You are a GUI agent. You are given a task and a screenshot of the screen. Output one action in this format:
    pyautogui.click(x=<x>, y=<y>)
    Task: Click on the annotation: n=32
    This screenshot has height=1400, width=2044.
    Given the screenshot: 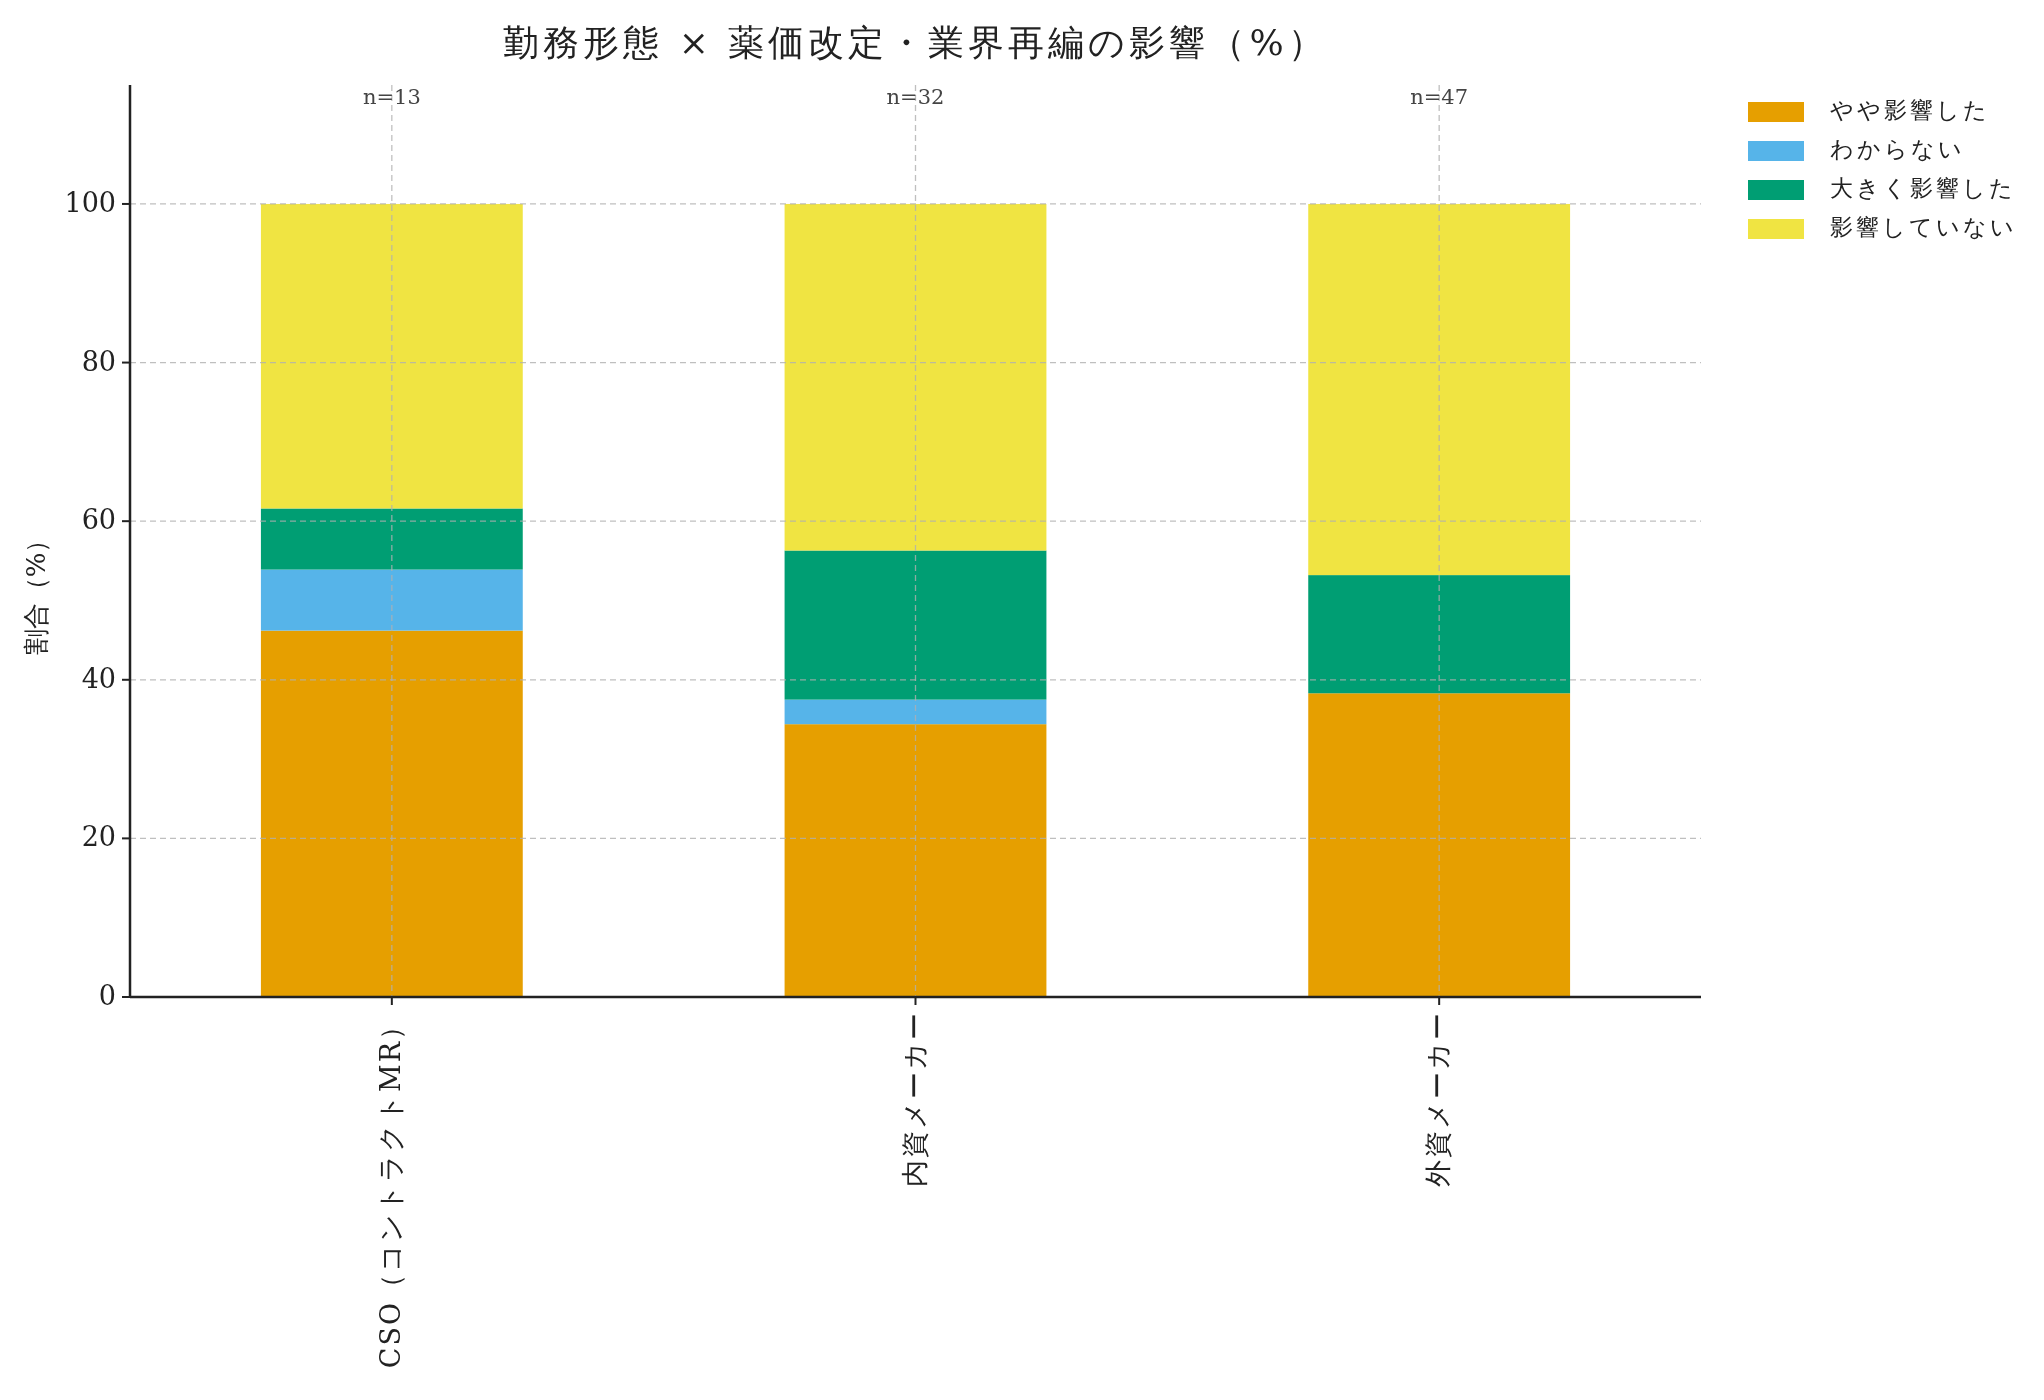 What is the action you would take?
    pyautogui.click(x=915, y=96)
    